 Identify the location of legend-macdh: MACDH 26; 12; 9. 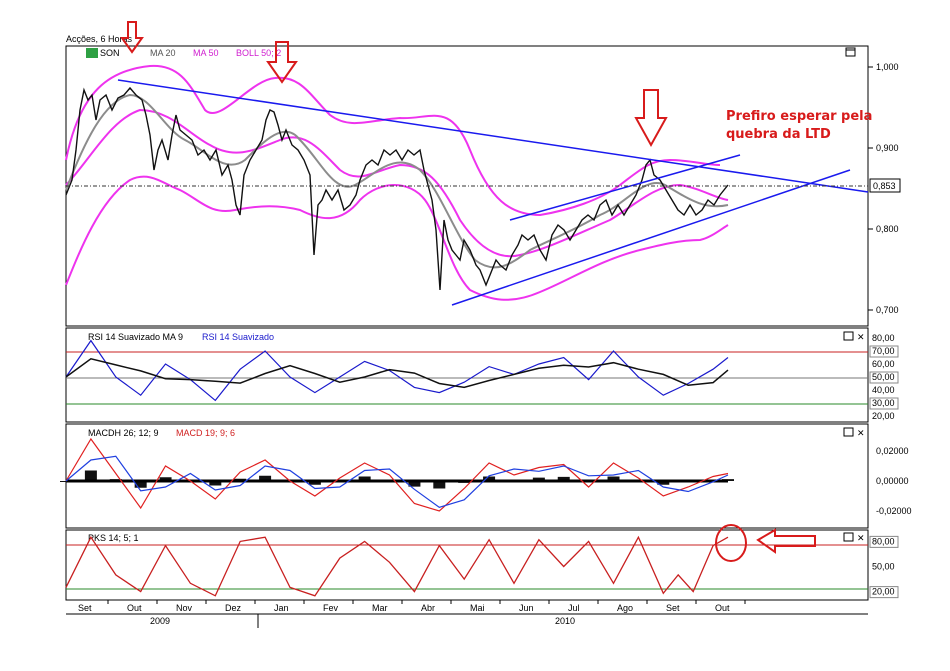
(123, 433).